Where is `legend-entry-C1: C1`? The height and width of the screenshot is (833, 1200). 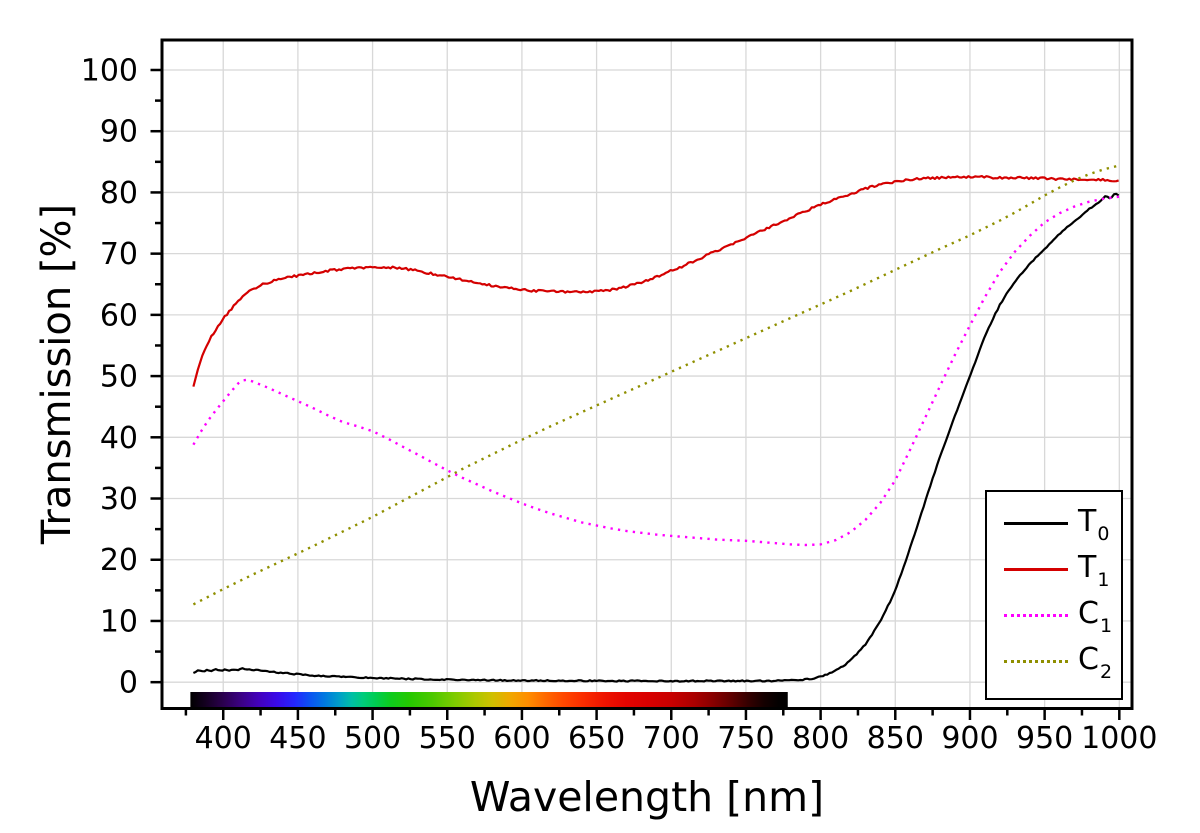
legend-entry-C1: C1 is located at coordinates (1054, 615).